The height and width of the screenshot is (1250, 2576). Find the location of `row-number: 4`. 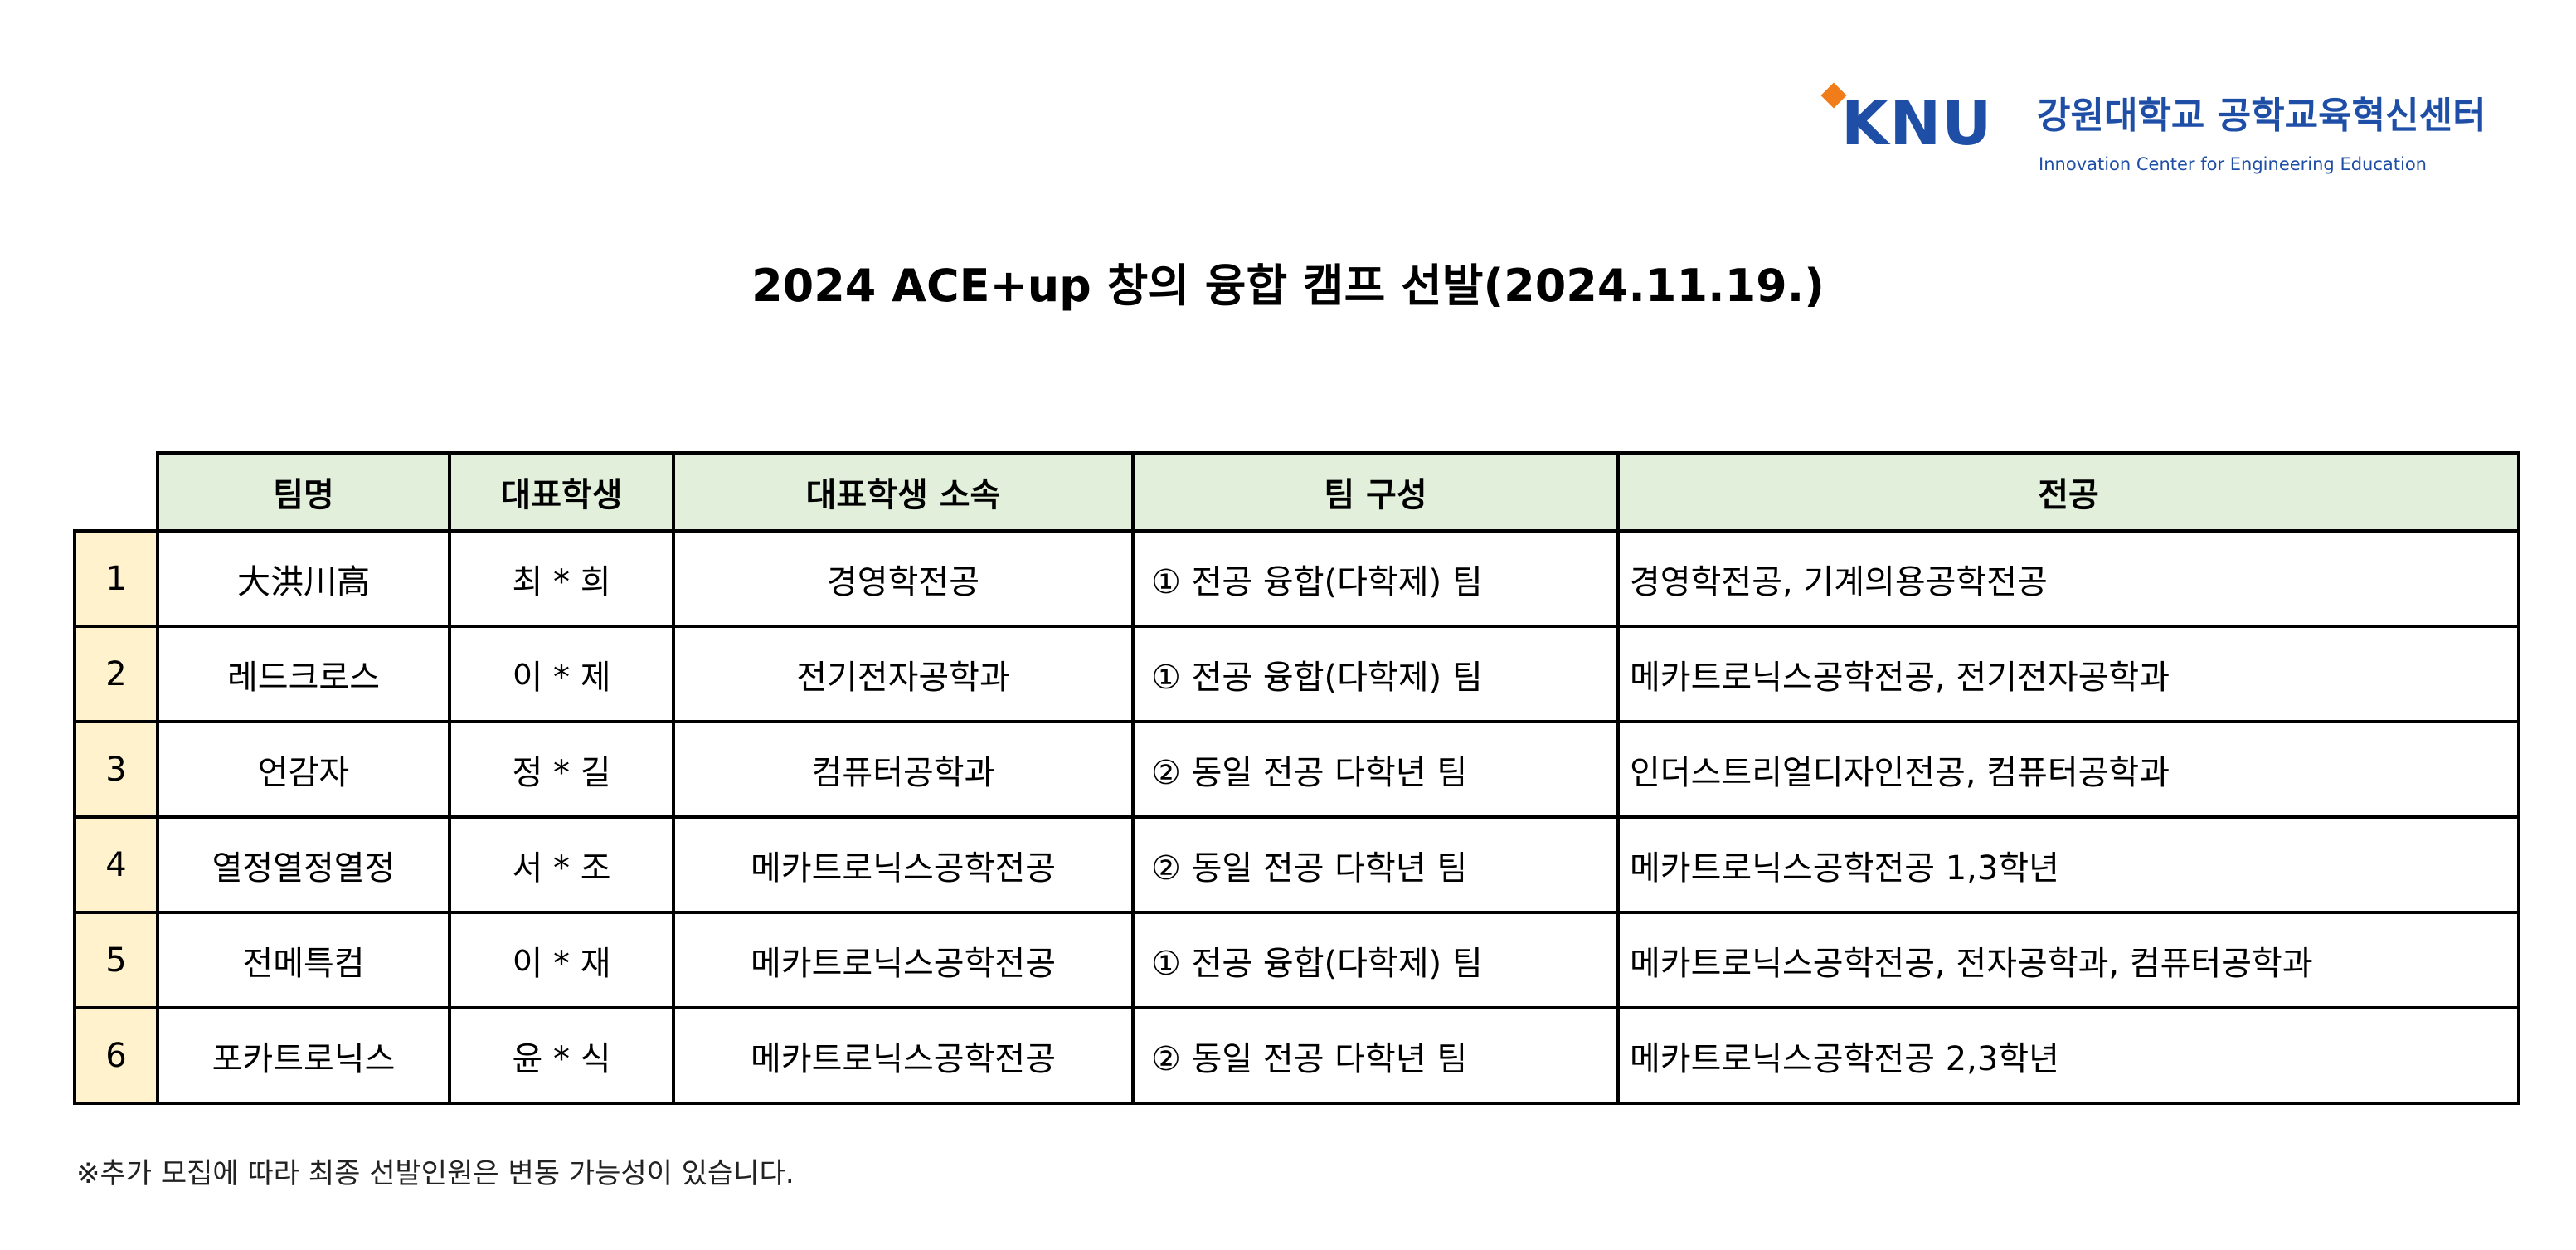

row-number: 4 is located at coordinates (116, 864).